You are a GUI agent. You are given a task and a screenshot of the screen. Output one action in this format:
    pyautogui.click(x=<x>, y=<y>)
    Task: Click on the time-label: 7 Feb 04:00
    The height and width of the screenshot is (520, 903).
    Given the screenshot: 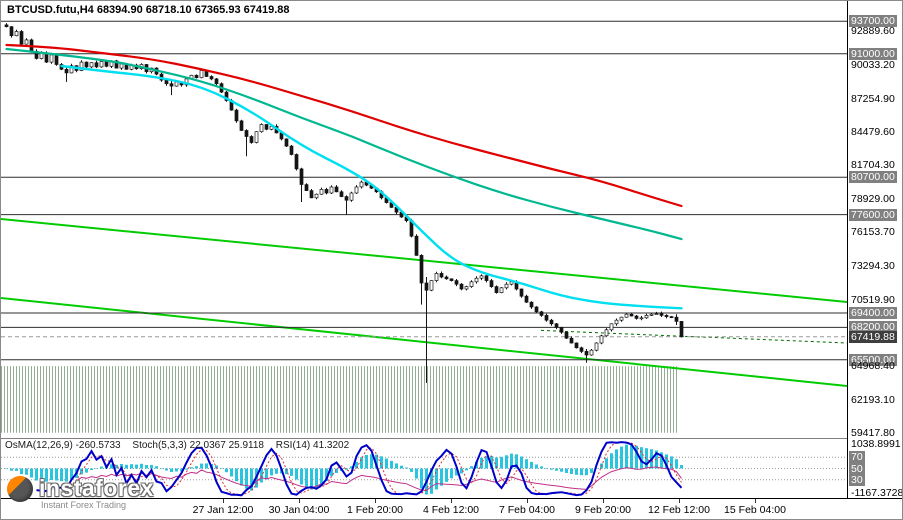 What is the action you would take?
    pyautogui.click(x=527, y=510)
    